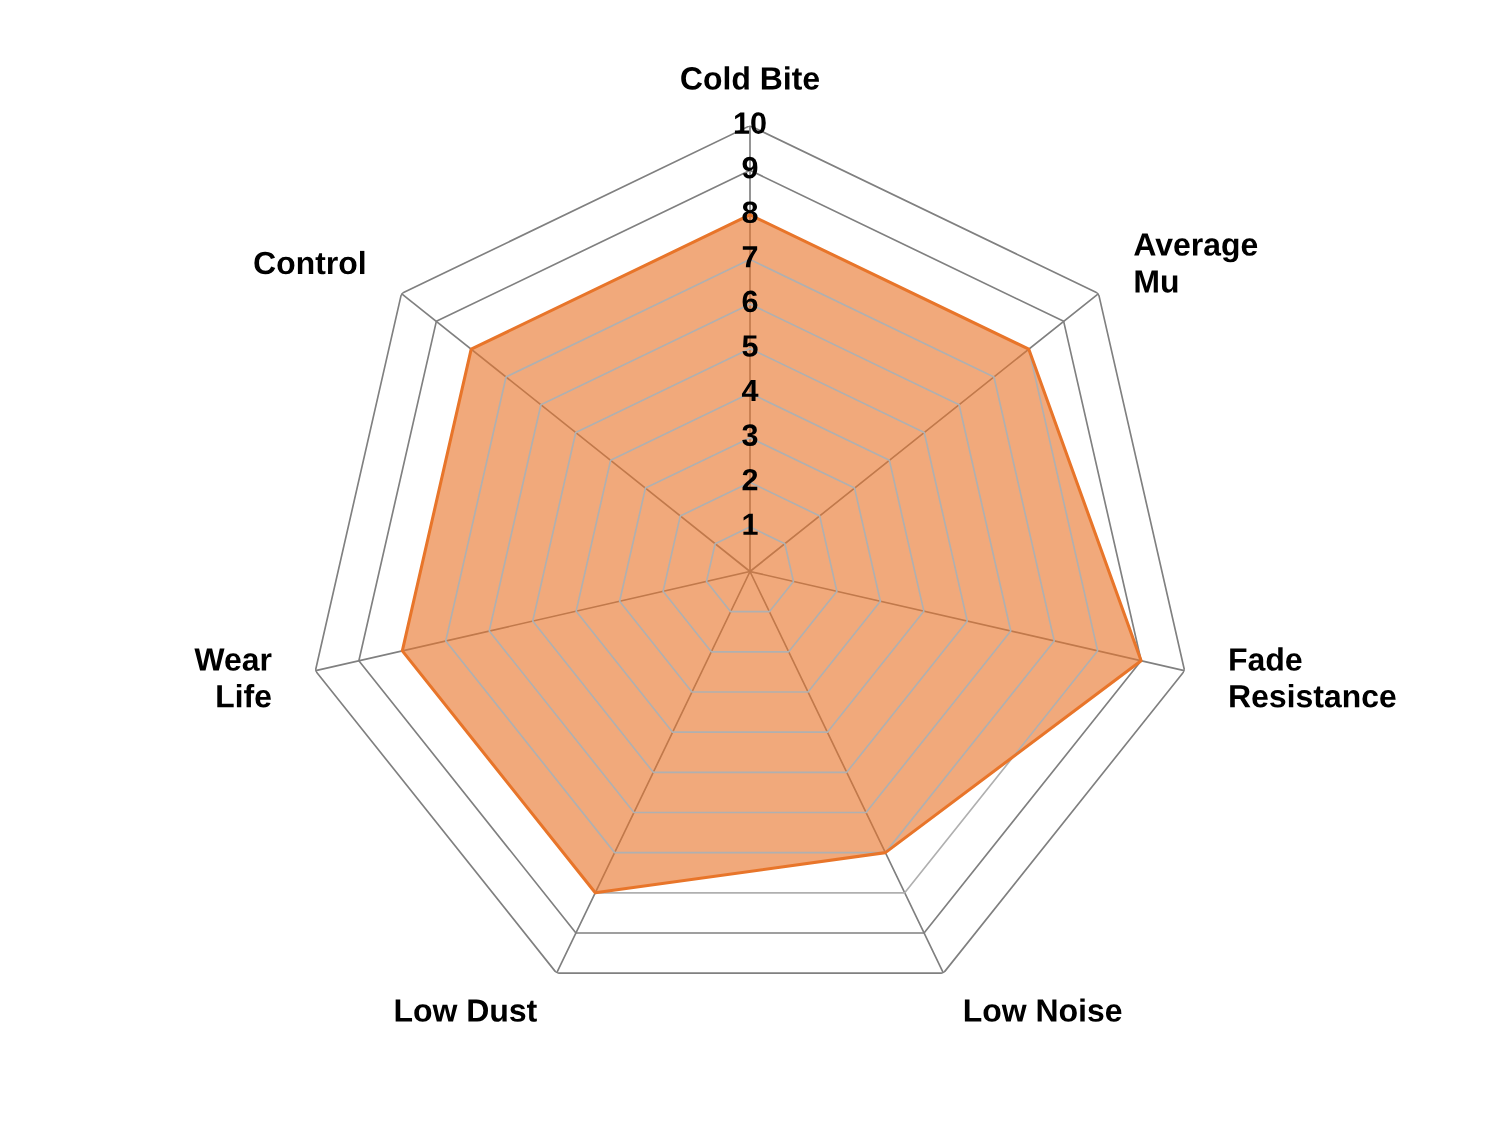 Image resolution: width=1500 pixels, height=1143 pixels. Describe the element at coordinates (750, 524) in the screenshot. I see `y-tick-label: 1` at that location.